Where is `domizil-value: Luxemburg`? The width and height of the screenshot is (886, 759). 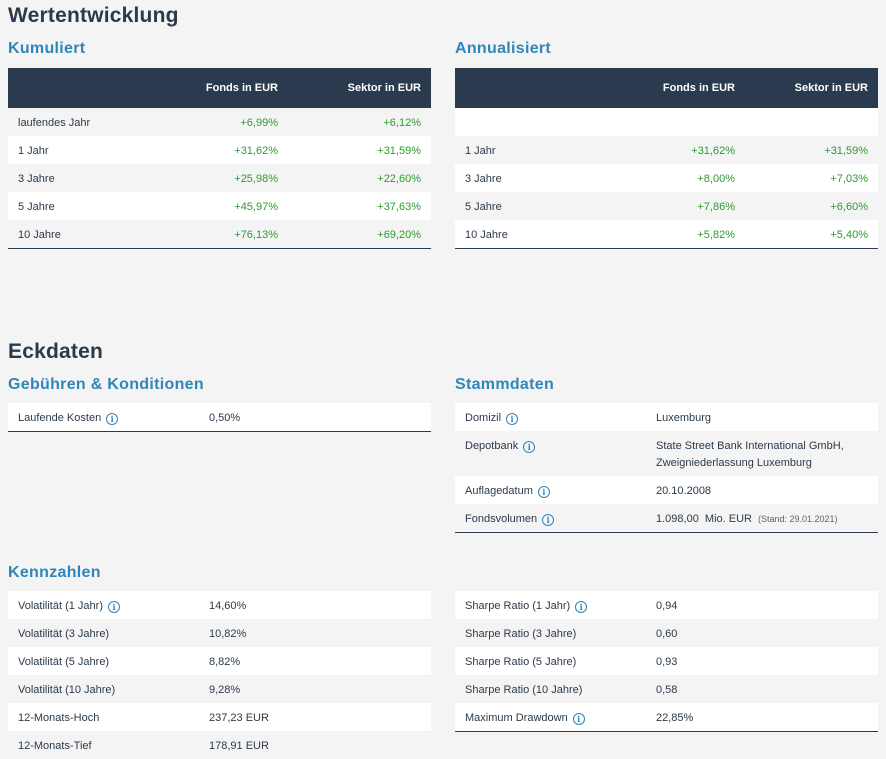
domizil-value: Luxemburg is located at coordinates (684, 418).